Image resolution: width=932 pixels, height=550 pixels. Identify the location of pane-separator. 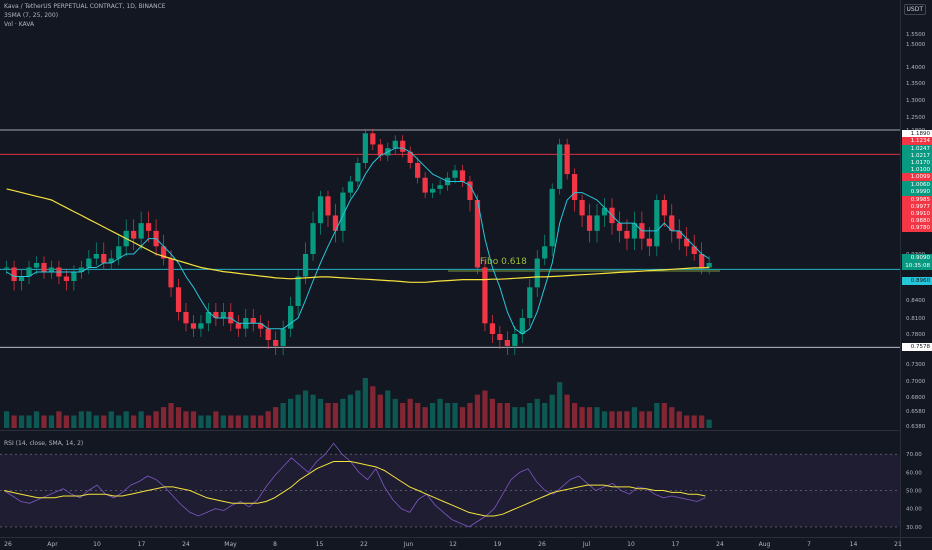
(450, 430).